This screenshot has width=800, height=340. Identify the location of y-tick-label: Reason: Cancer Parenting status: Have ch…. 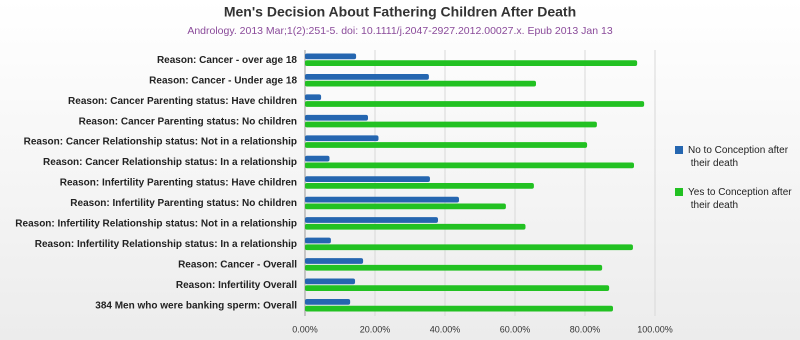
(182, 101).